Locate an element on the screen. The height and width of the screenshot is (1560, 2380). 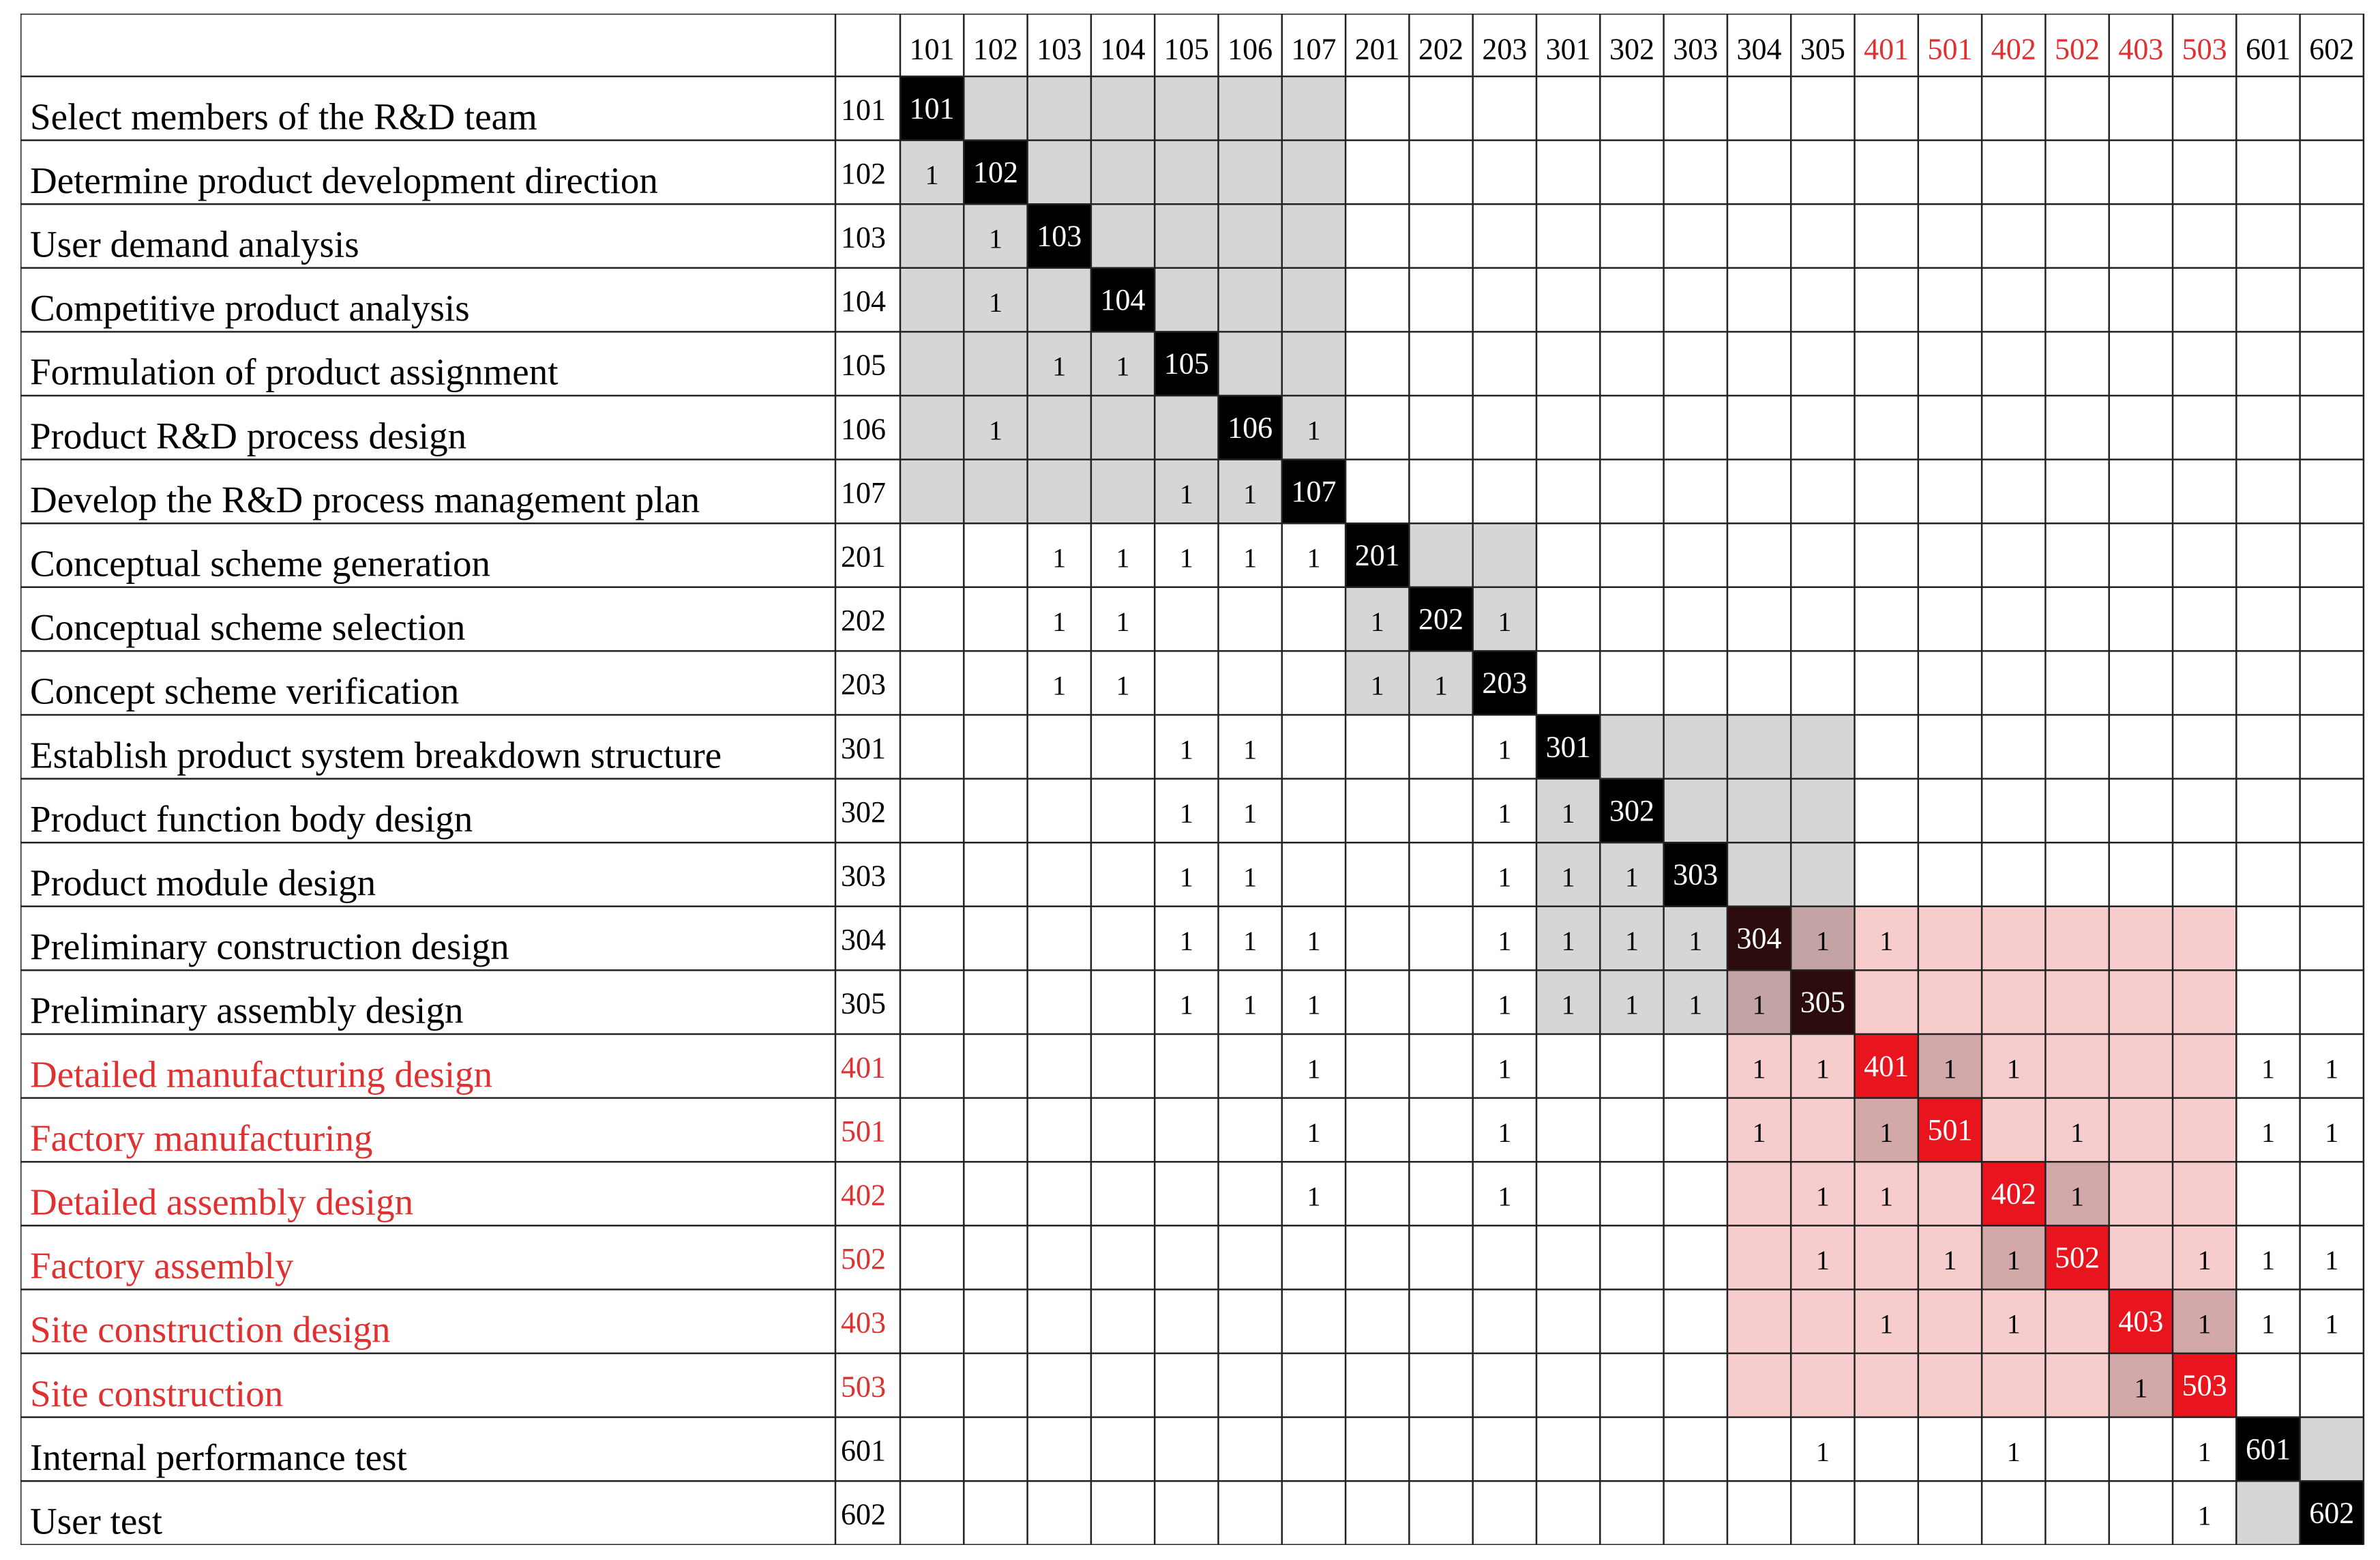
dependency-mark-401-203: 1 is located at coordinates (1504, 1068).